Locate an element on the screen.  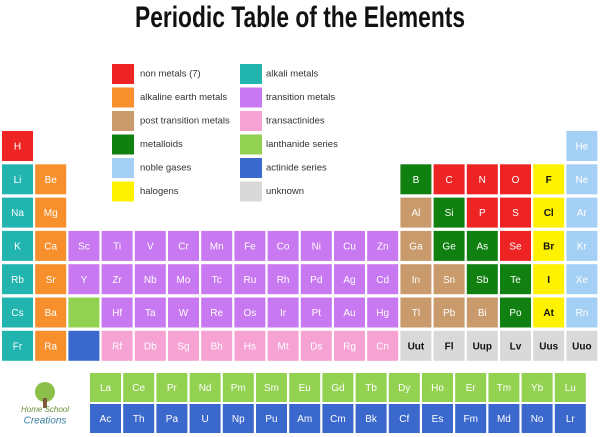
element-symbol: Uus is located at coordinates (548, 346).